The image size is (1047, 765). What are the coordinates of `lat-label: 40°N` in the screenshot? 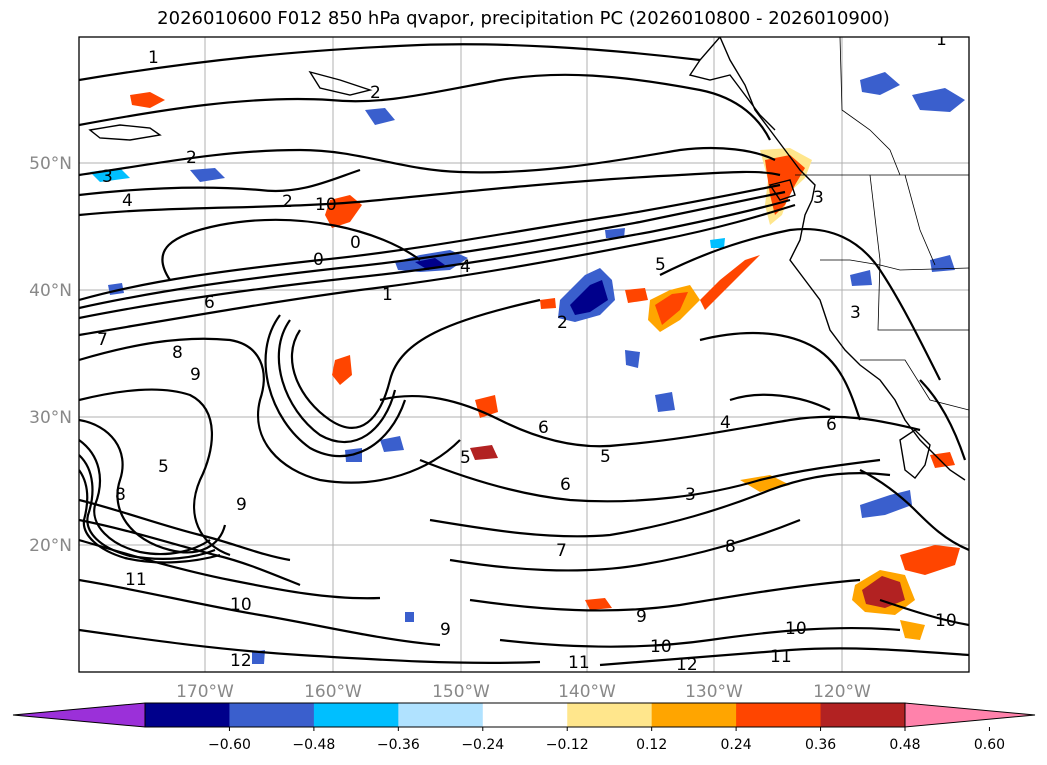 It's located at (50, 291).